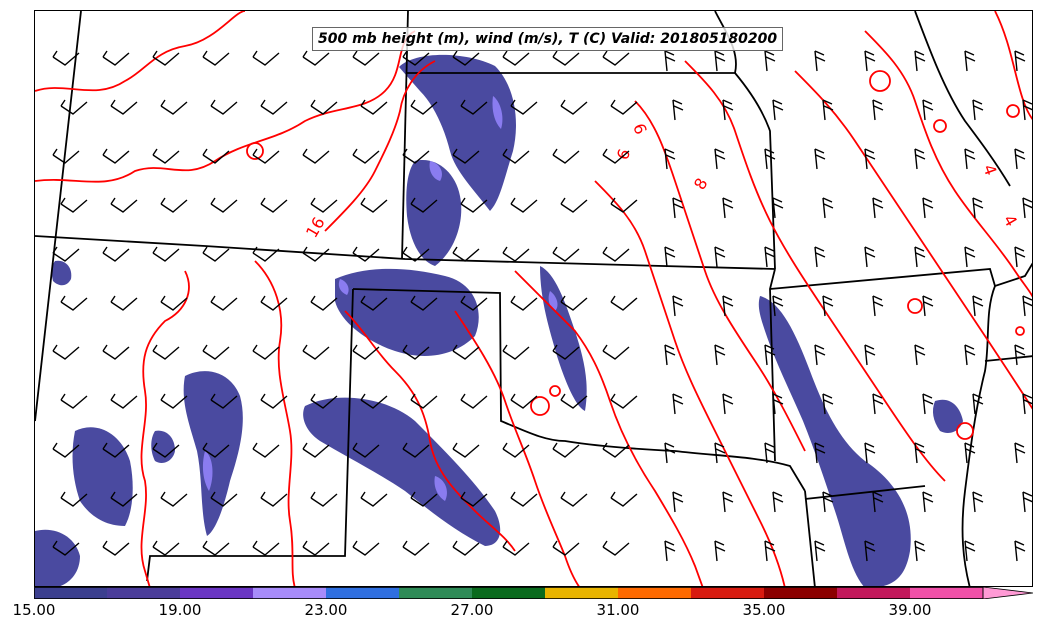  I want to click on colorbar-tick-label: 31.00, so click(618, 610).